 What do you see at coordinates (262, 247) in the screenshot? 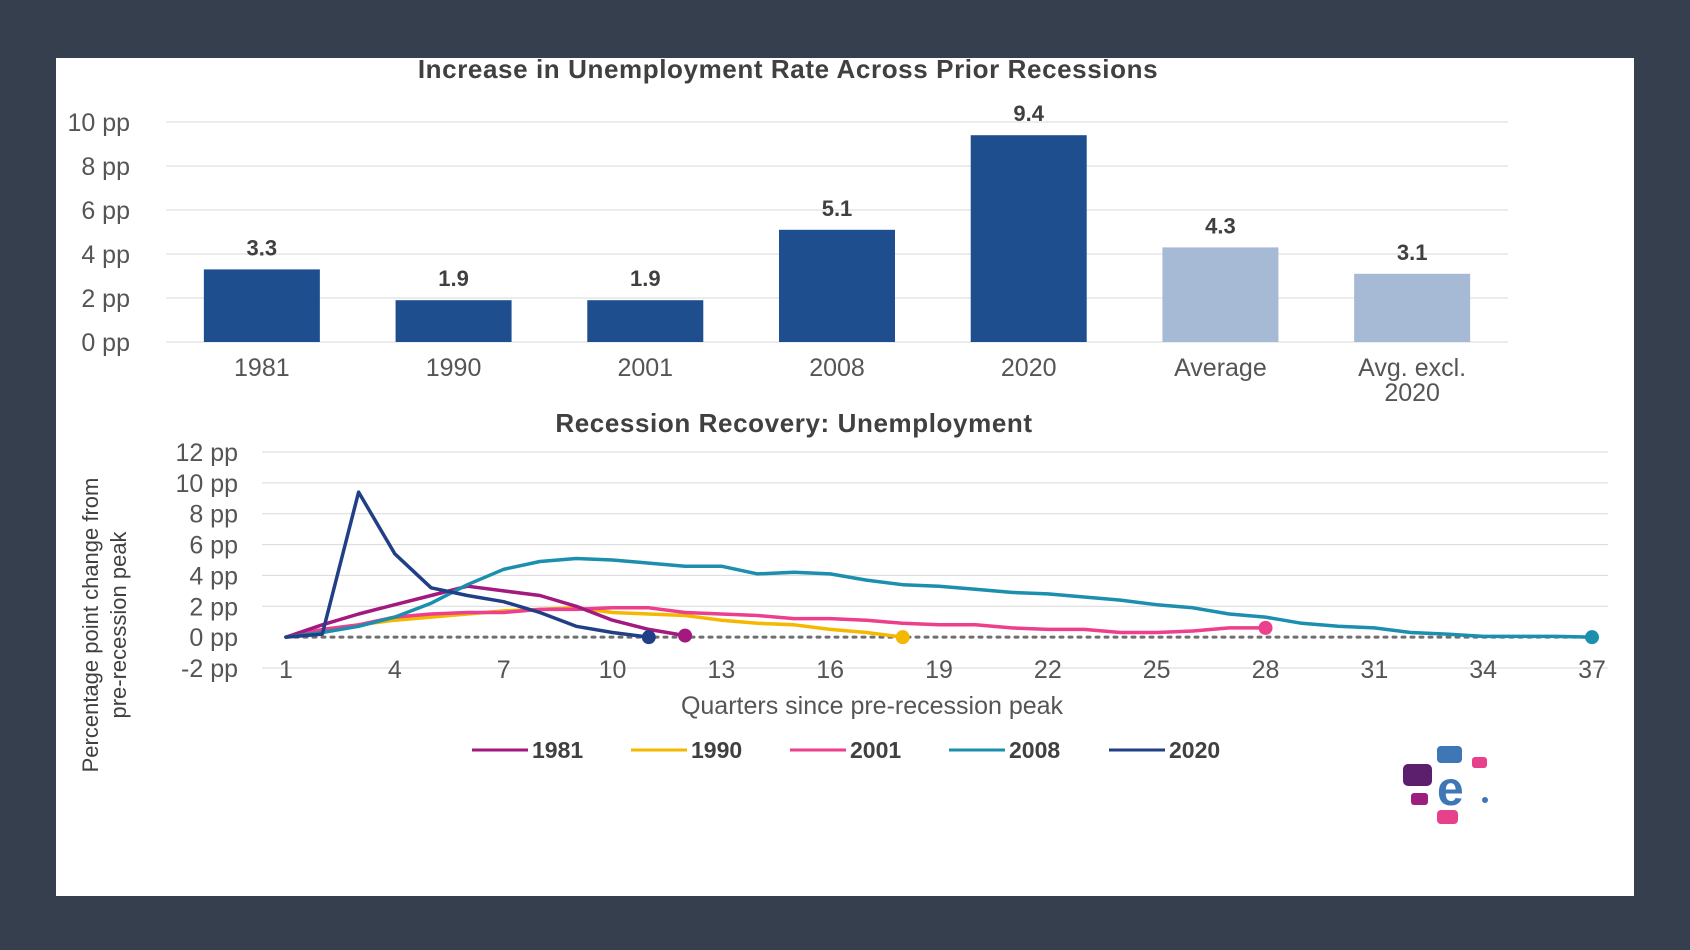
I see `bar-value-label: 3.3` at bounding box center [262, 247].